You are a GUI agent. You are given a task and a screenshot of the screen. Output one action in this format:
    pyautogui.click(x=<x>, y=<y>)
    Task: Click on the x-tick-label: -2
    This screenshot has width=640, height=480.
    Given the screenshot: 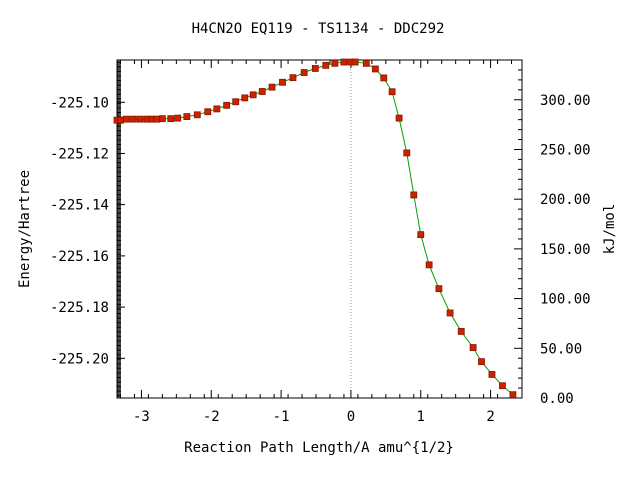 What is the action you would take?
    pyautogui.click(x=211, y=417)
    